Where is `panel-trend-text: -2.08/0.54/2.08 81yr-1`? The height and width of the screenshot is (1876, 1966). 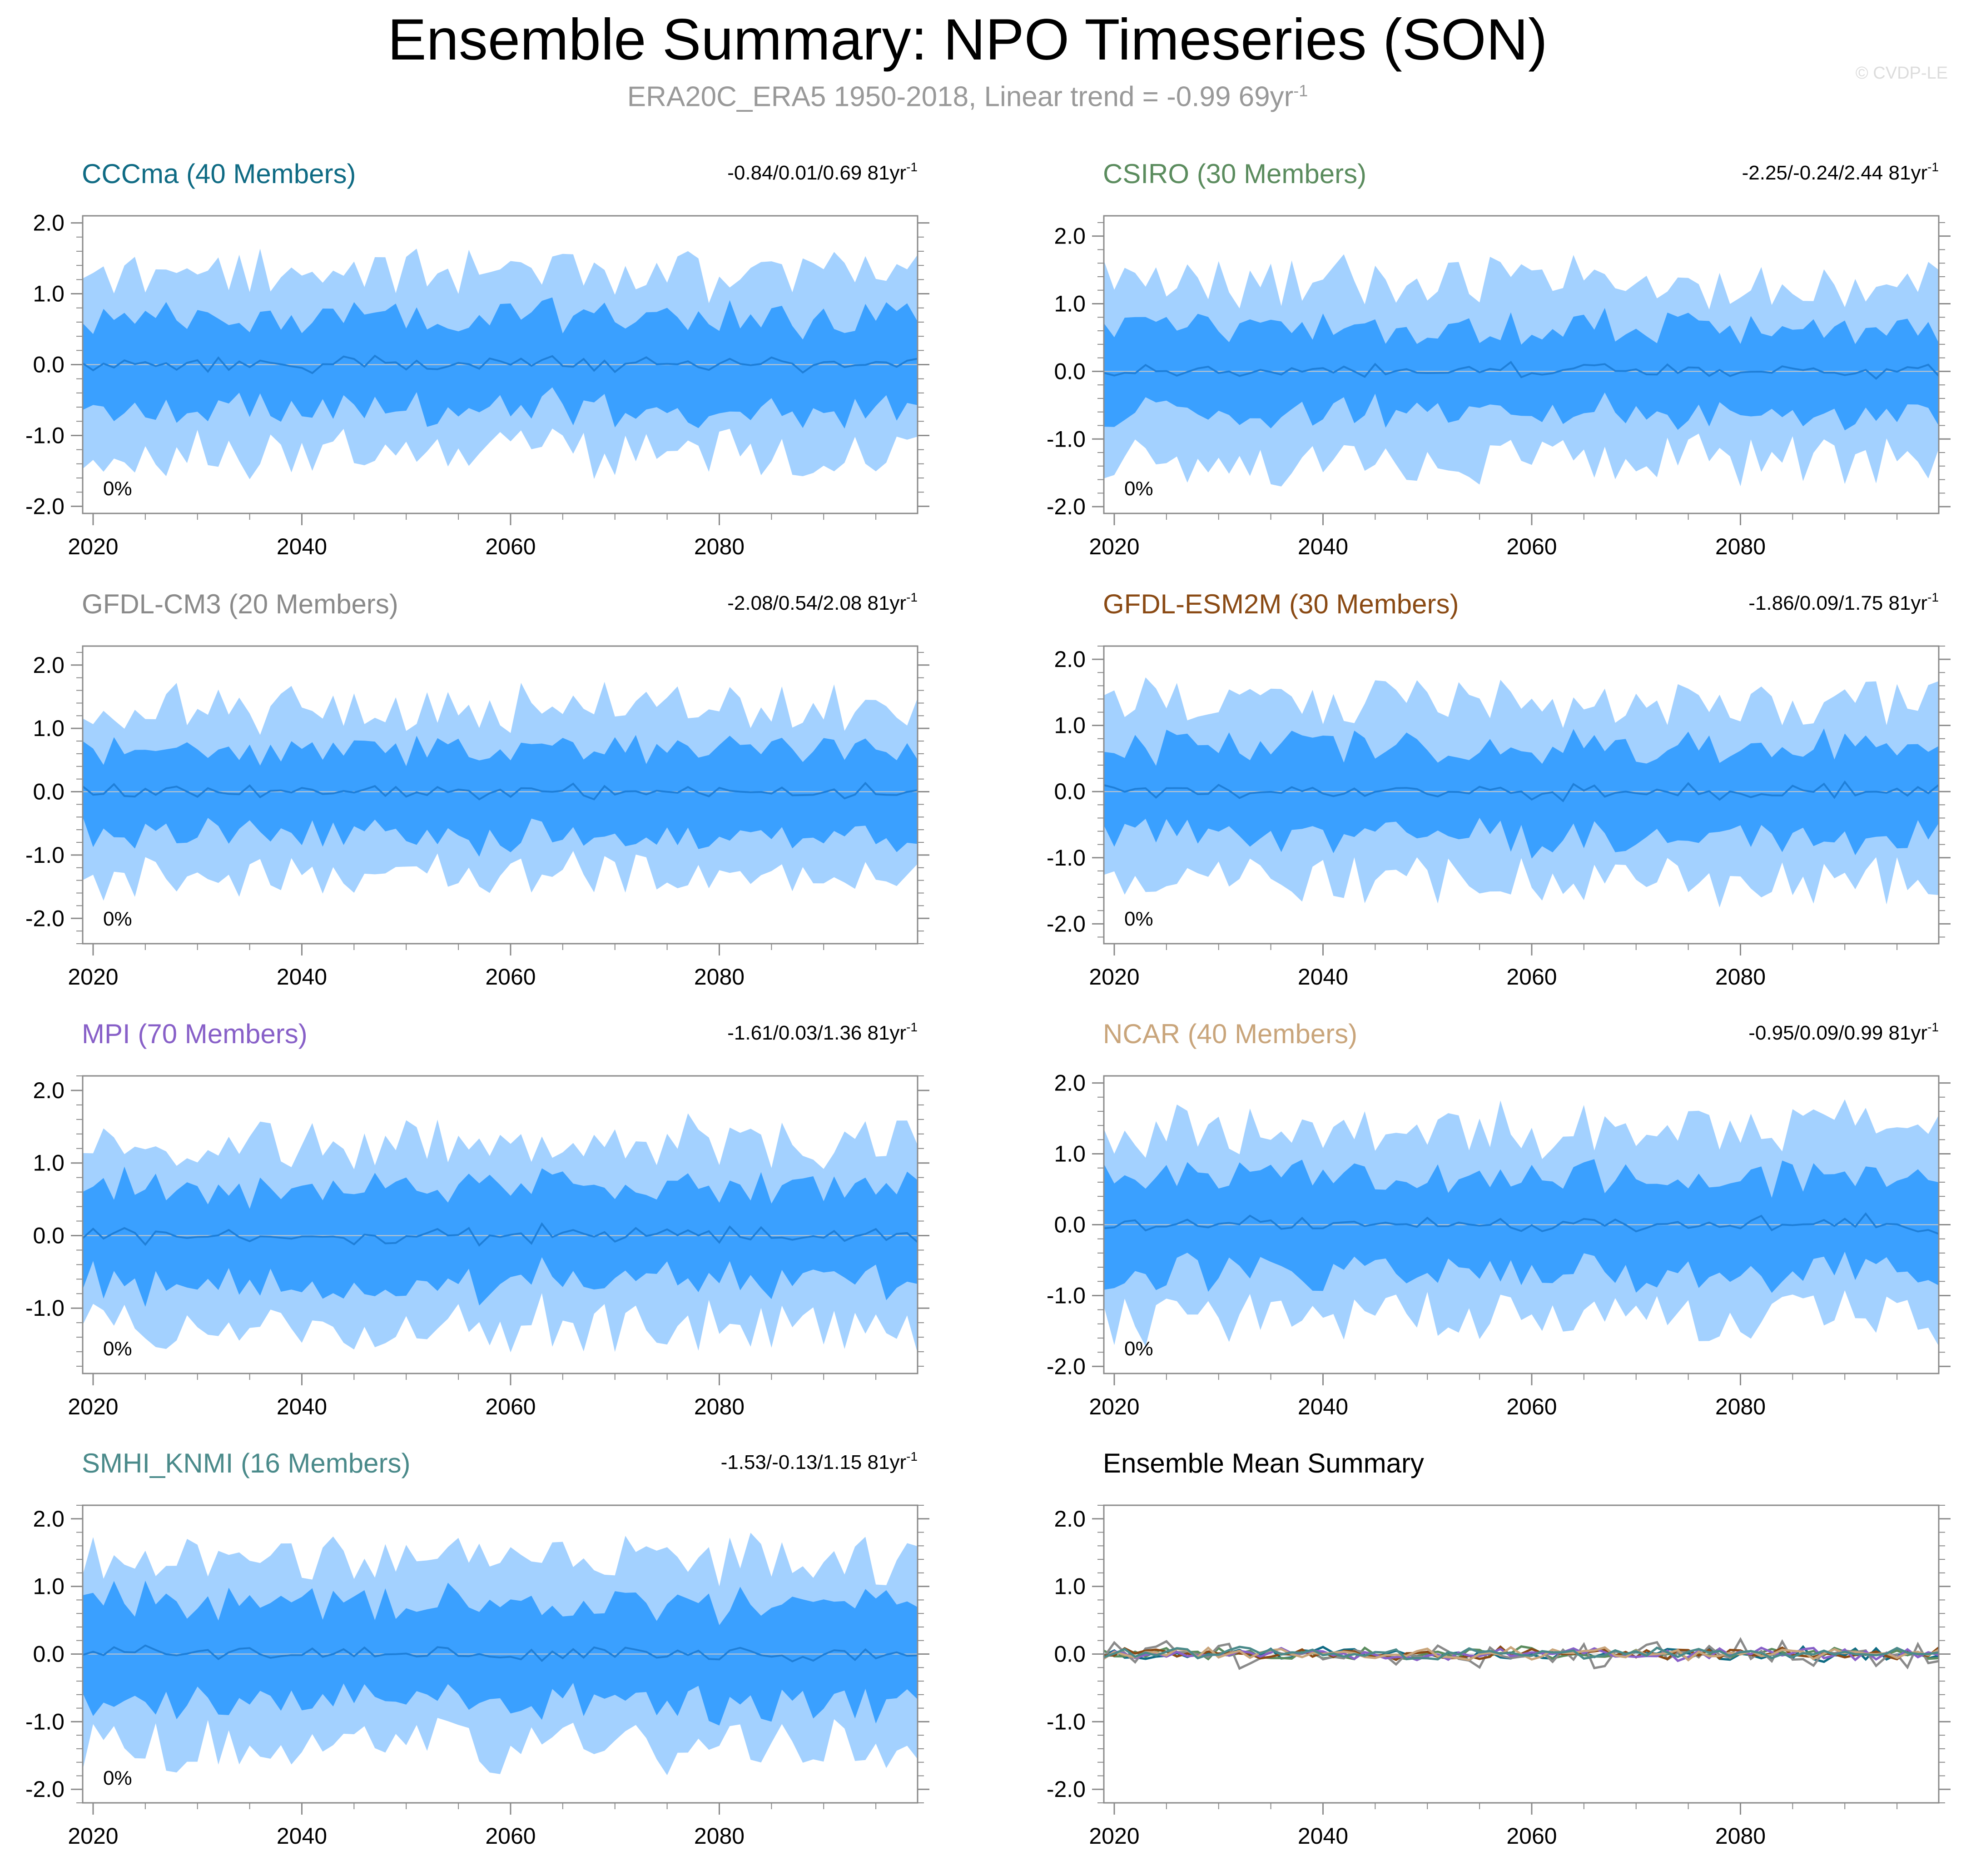 panel-trend-text: -2.08/0.54/2.08 81yr-1 is located at coordinates (822, 602).